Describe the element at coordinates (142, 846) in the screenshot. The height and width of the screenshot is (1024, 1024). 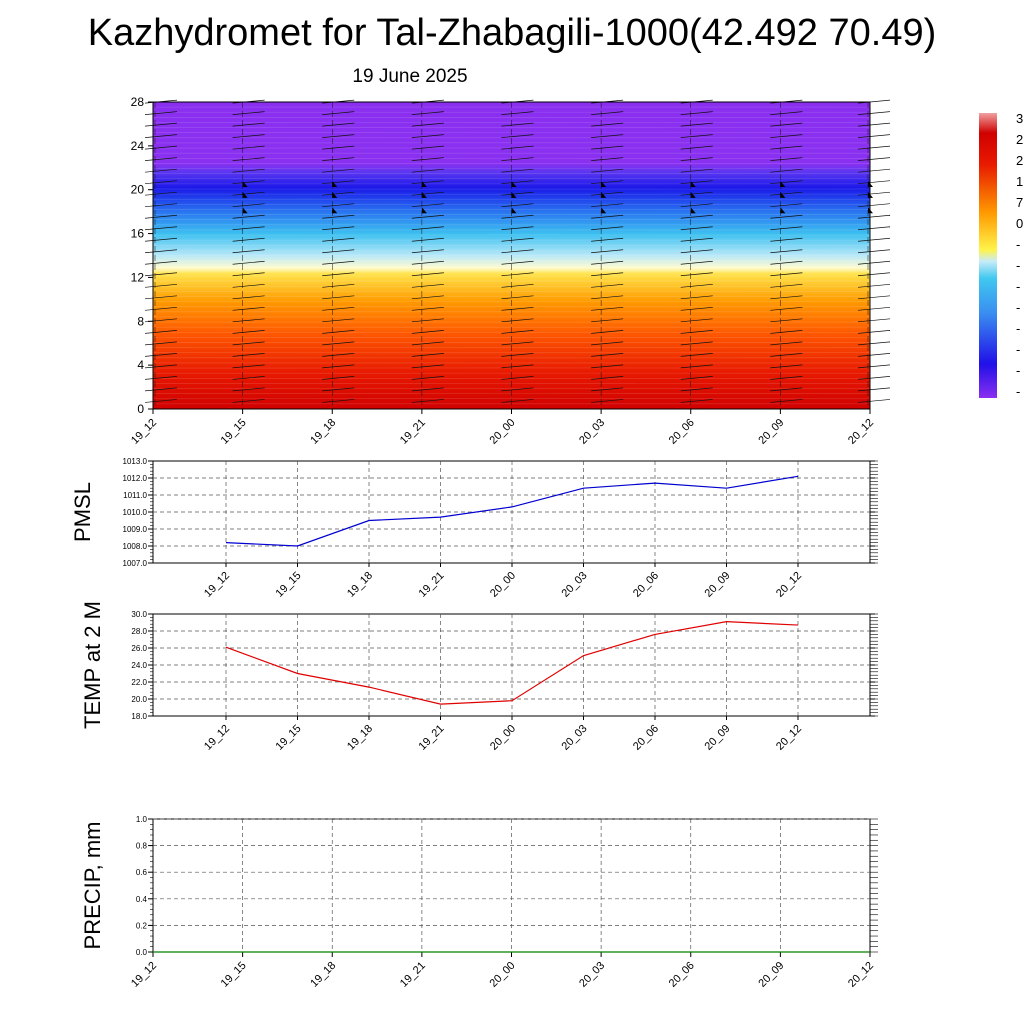
I see `y-tick-label: 0.8` at that location.